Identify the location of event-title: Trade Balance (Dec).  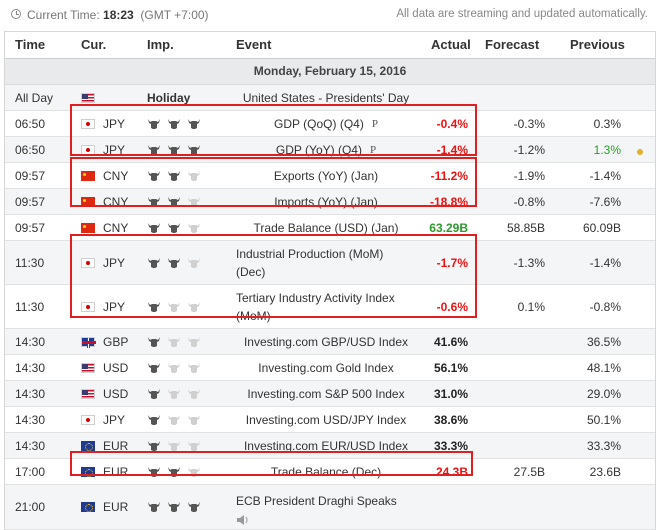
(326, 471).